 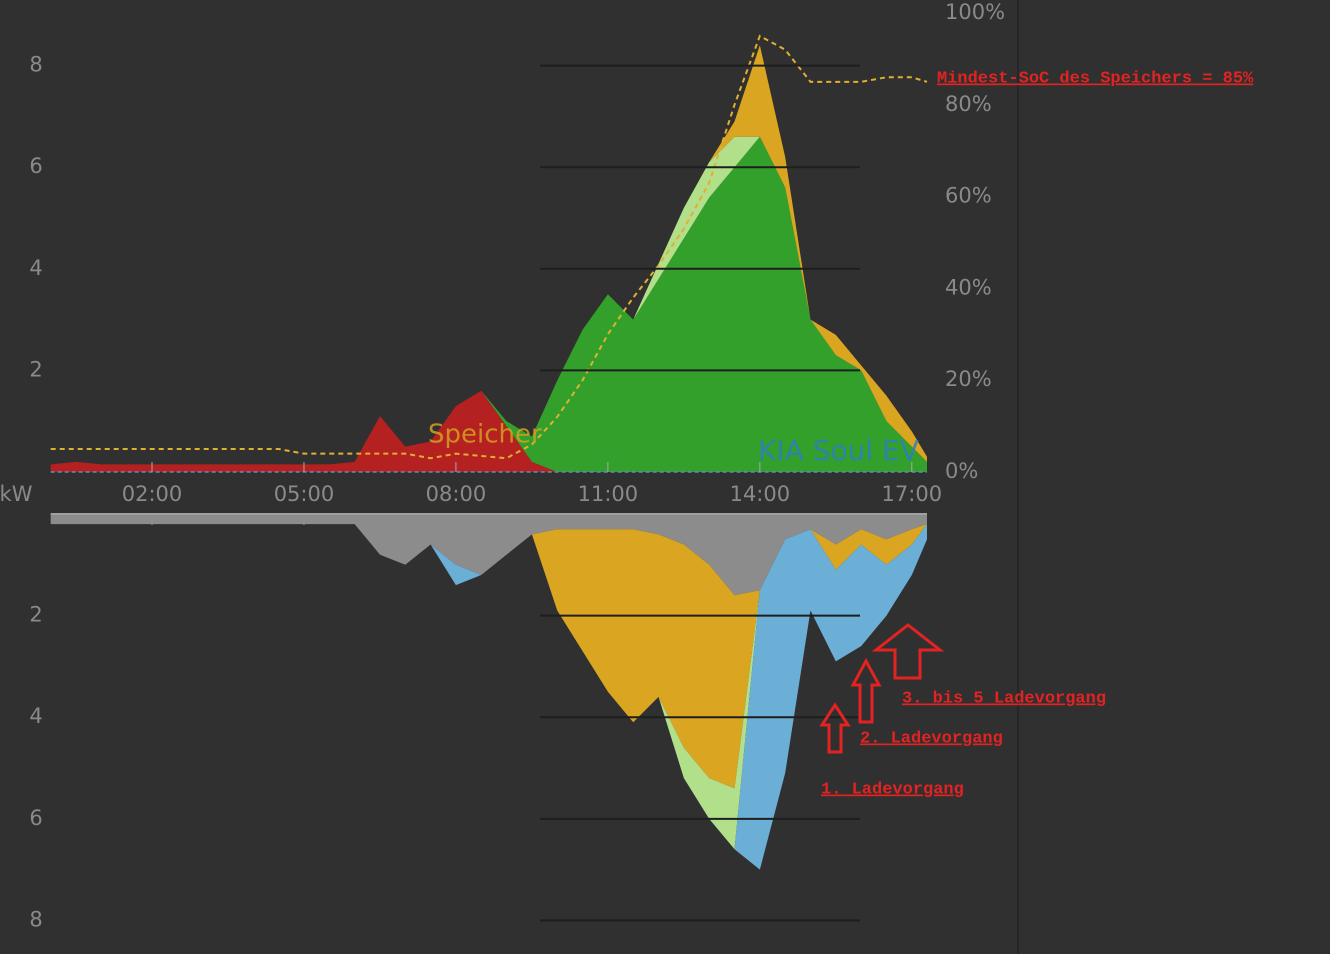 I want to click on x-tick-label: 17:00, so click(x=912, y=494).